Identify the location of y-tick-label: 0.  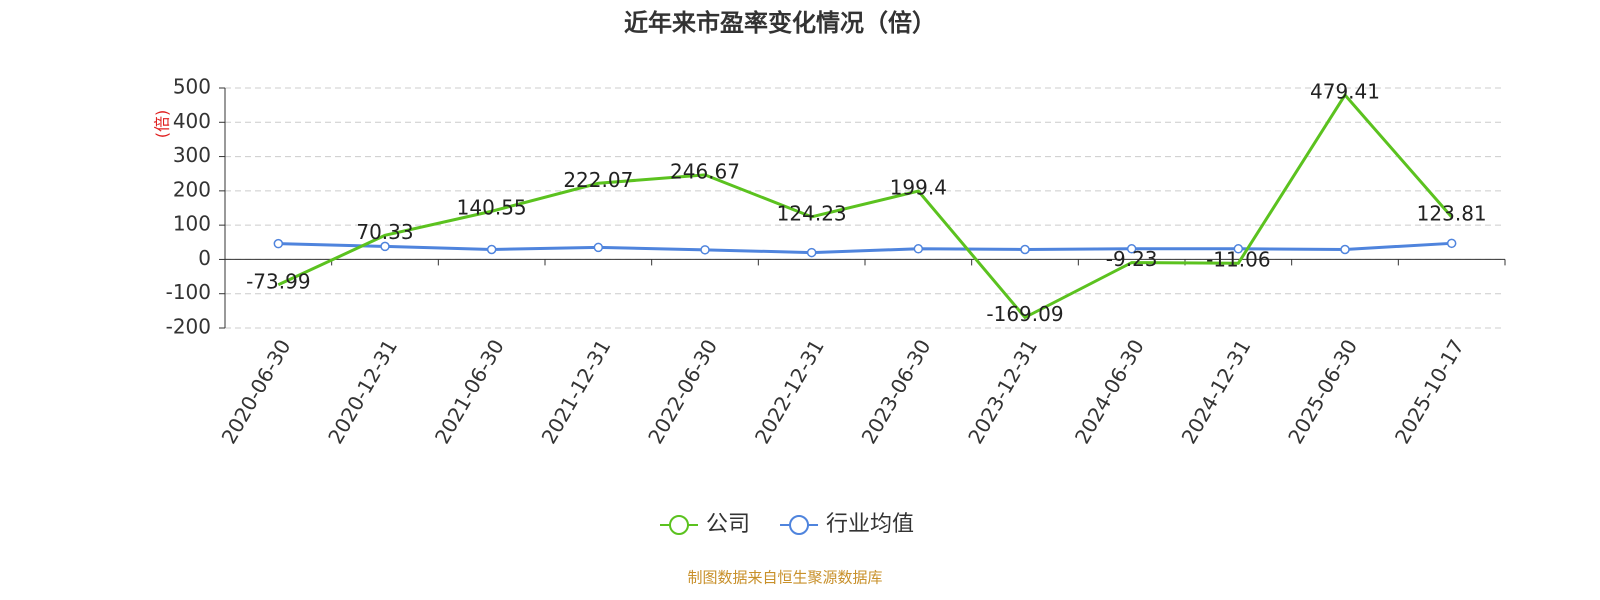
(204, 258).